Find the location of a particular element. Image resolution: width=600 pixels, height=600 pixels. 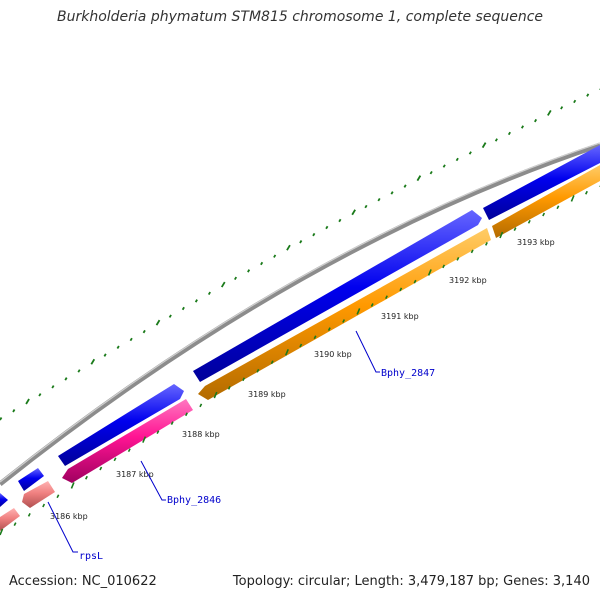

tick-label: 3190 kbp is located at coordinates (333, 354).